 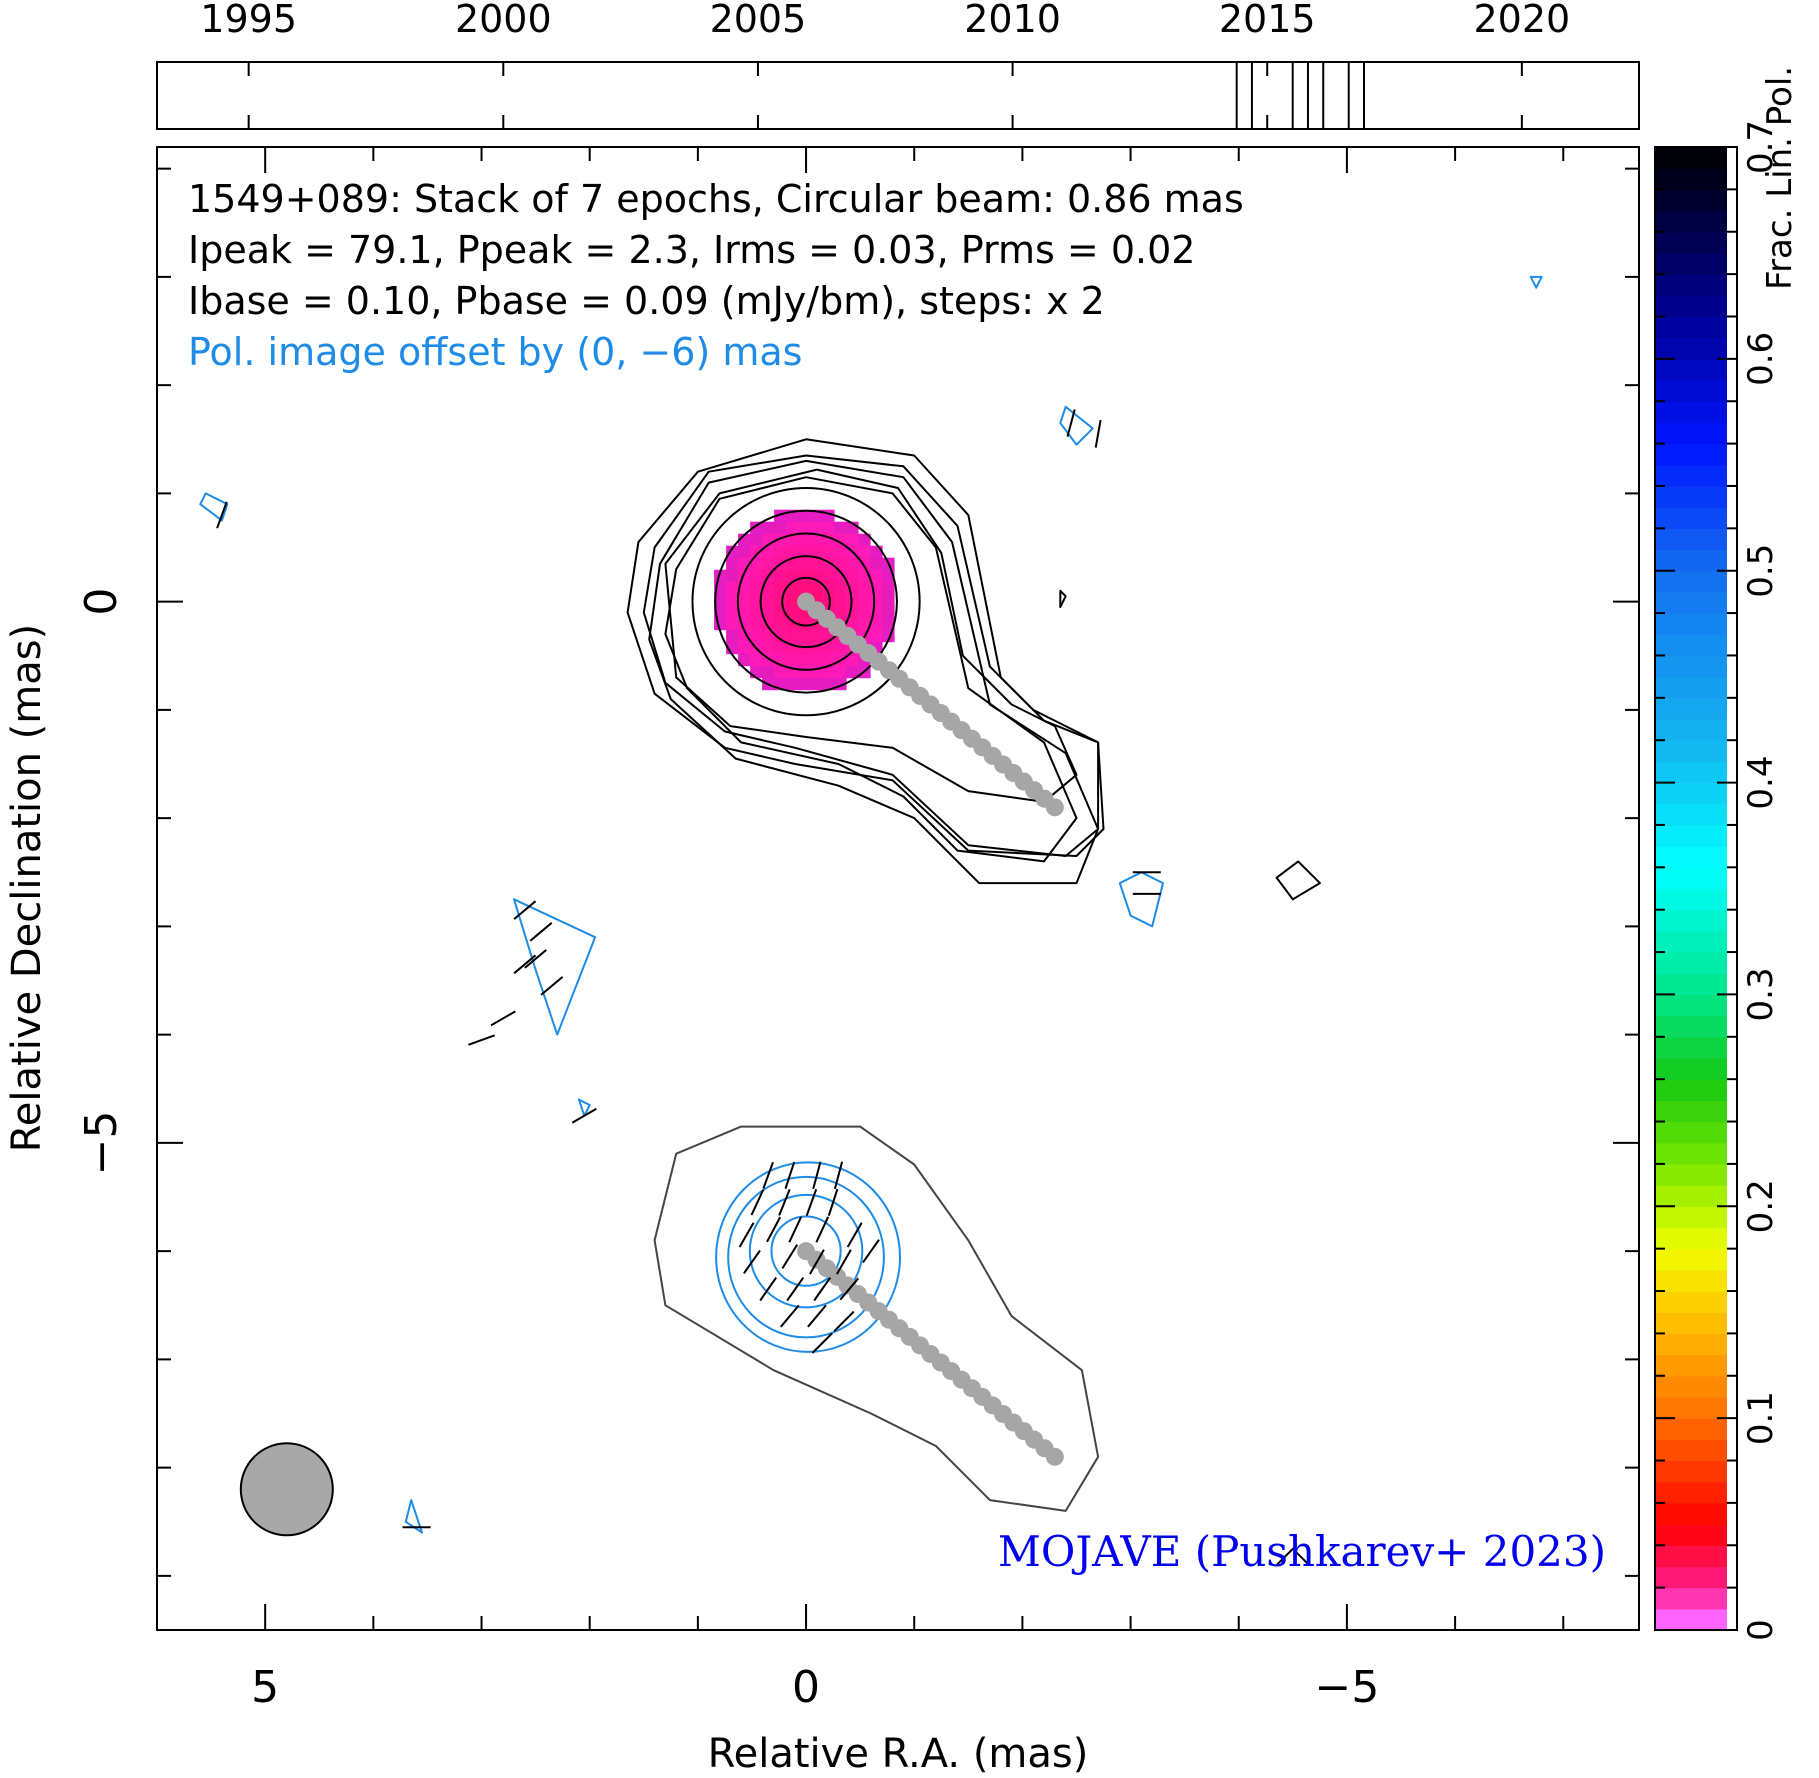 I want to click on x-tick-label: 5, so click(x=265, y=1687).